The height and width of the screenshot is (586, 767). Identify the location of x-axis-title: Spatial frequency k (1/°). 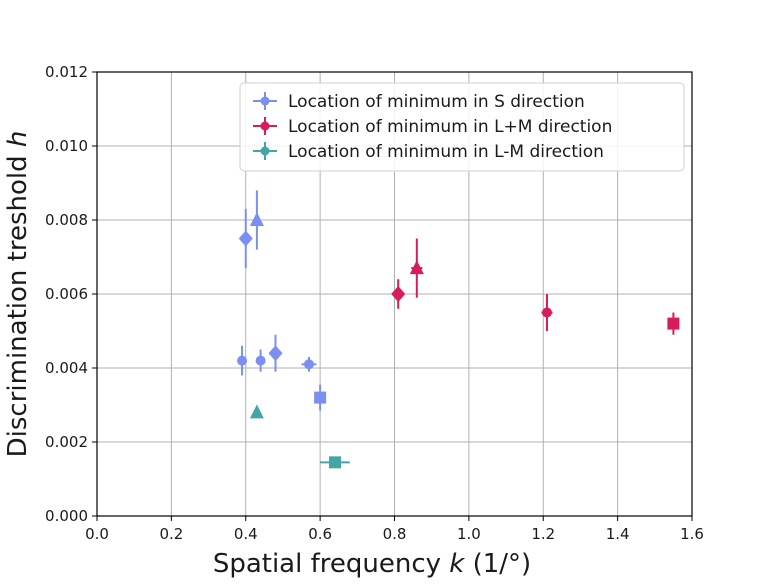
(372, 564).